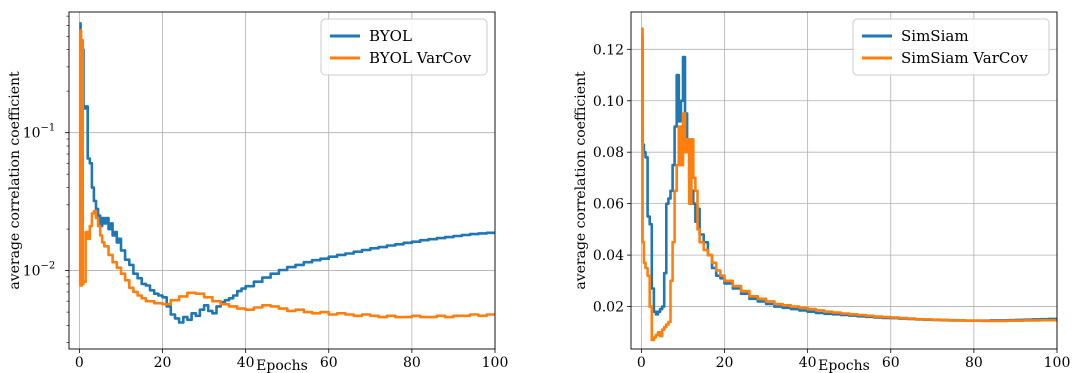 Image resolution: width=1072 pixels, height=373 pixels. What do you see at coordinates (608, 50) in the screenshot?
I see `y-tick-label: 0.12` at bounding box center [608, 50].